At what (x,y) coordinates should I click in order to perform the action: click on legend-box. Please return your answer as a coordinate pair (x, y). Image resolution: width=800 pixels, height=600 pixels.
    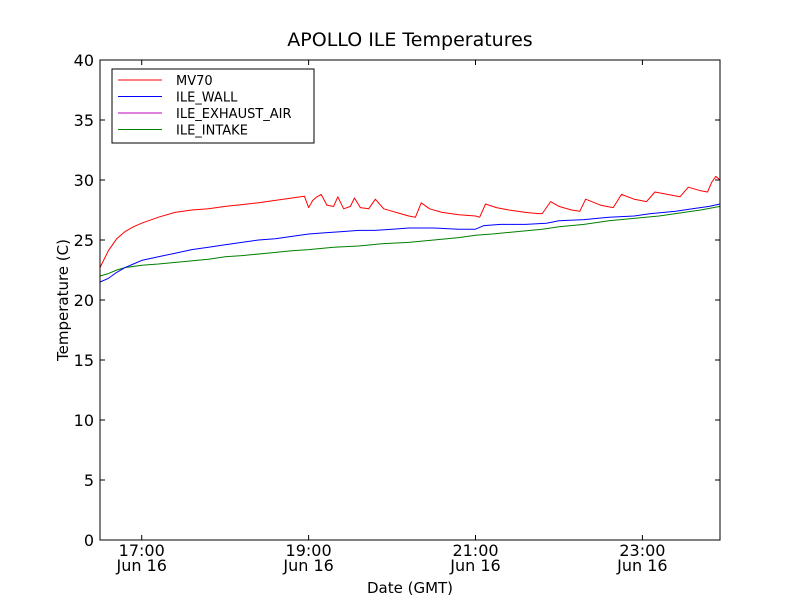
    Looking at the image, I should click on (213, 106).